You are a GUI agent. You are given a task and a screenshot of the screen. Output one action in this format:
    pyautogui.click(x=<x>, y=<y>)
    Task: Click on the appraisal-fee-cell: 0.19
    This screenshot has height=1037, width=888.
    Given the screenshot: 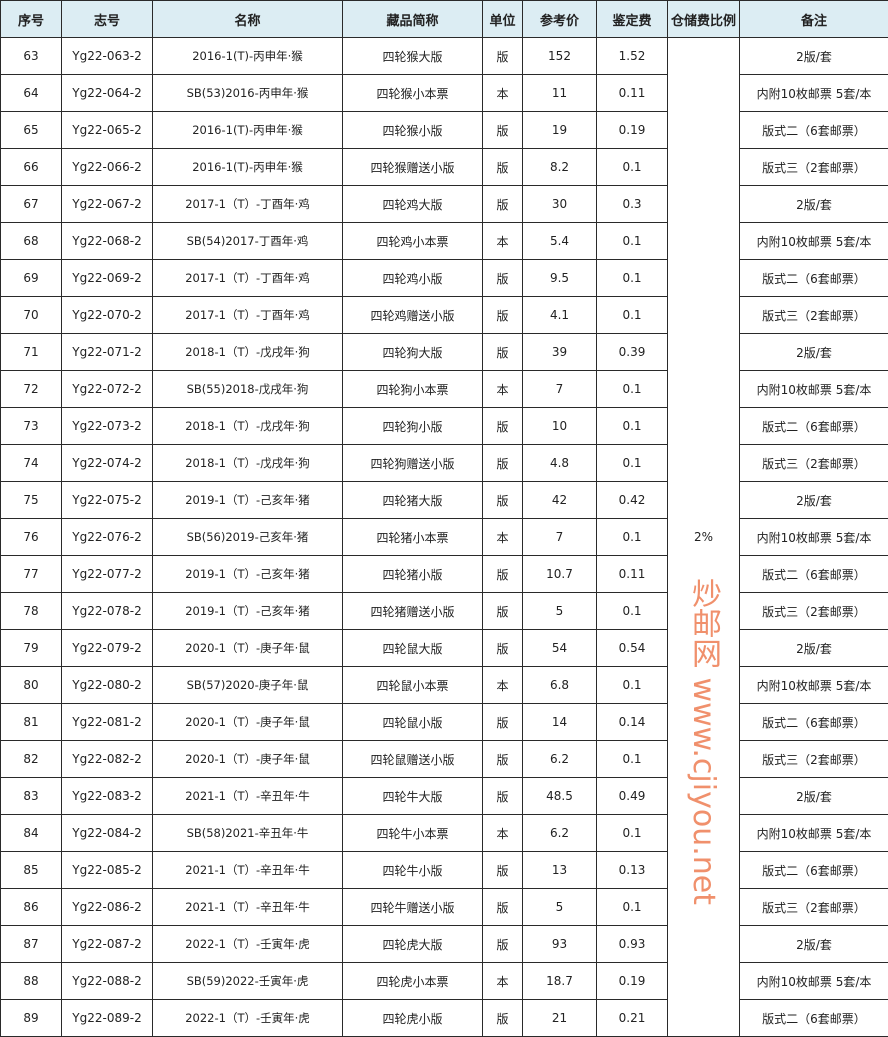 What is the action you would take?
    pyautogui.click(x=632, y=130)
    